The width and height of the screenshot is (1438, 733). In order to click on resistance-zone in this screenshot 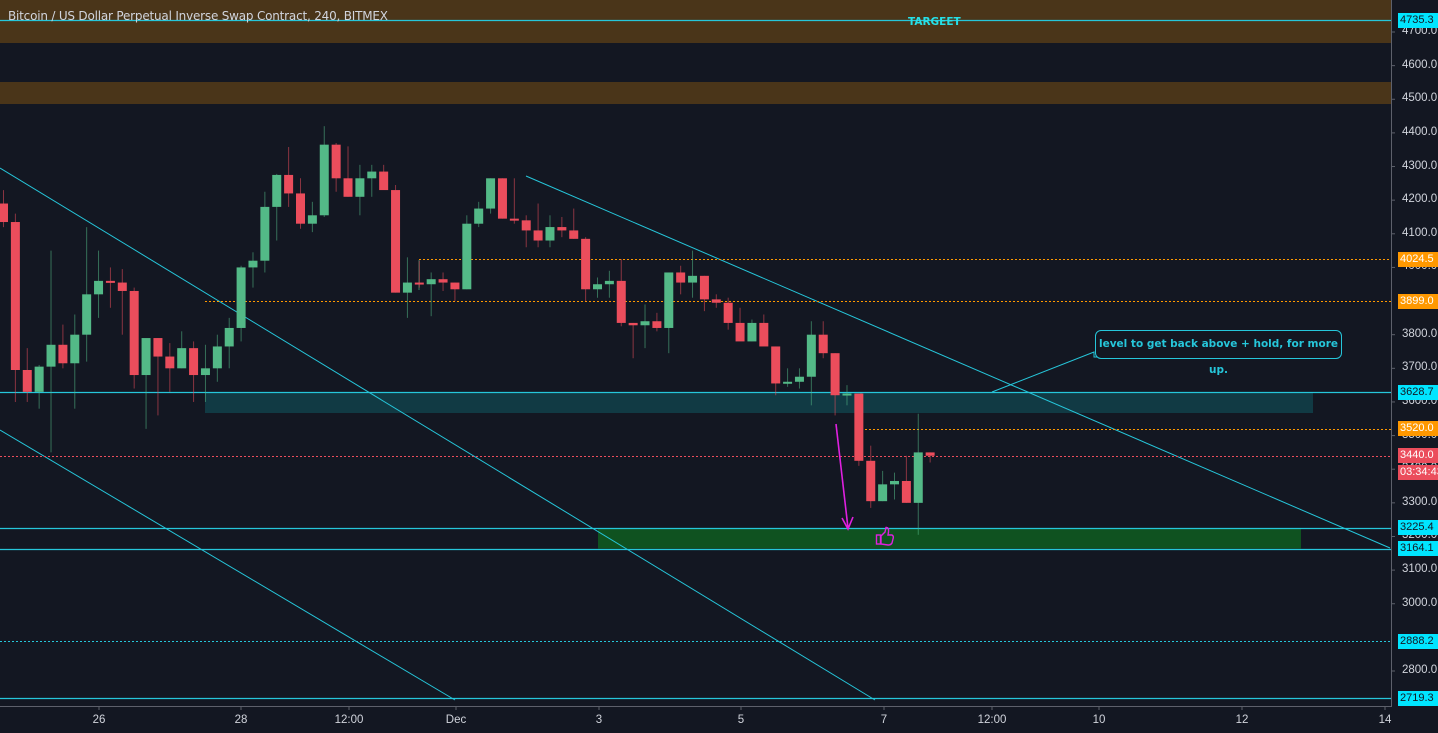, I will do `click(759, 402)`.